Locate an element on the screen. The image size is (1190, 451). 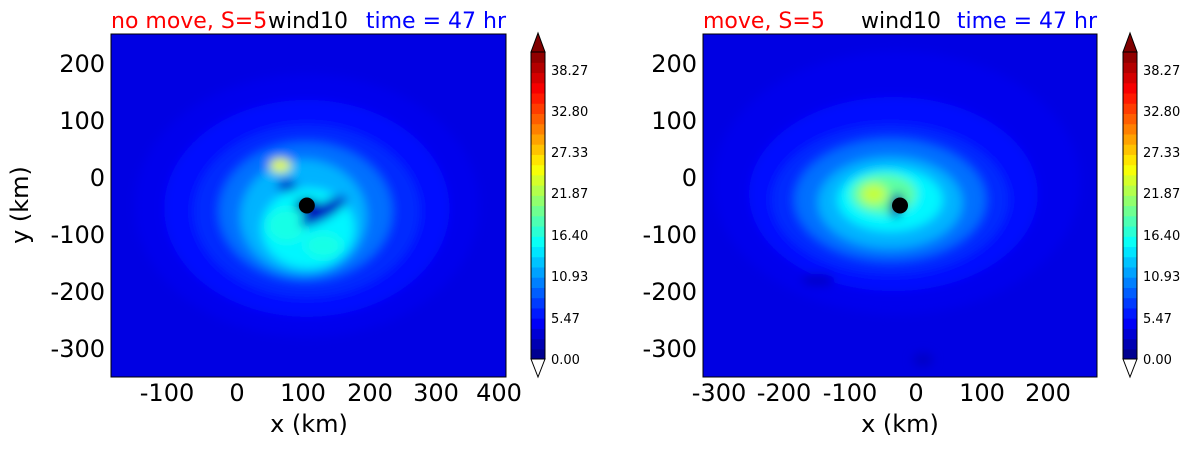
left-x-axis-label: x (km) is located at coordinates (309, 424).